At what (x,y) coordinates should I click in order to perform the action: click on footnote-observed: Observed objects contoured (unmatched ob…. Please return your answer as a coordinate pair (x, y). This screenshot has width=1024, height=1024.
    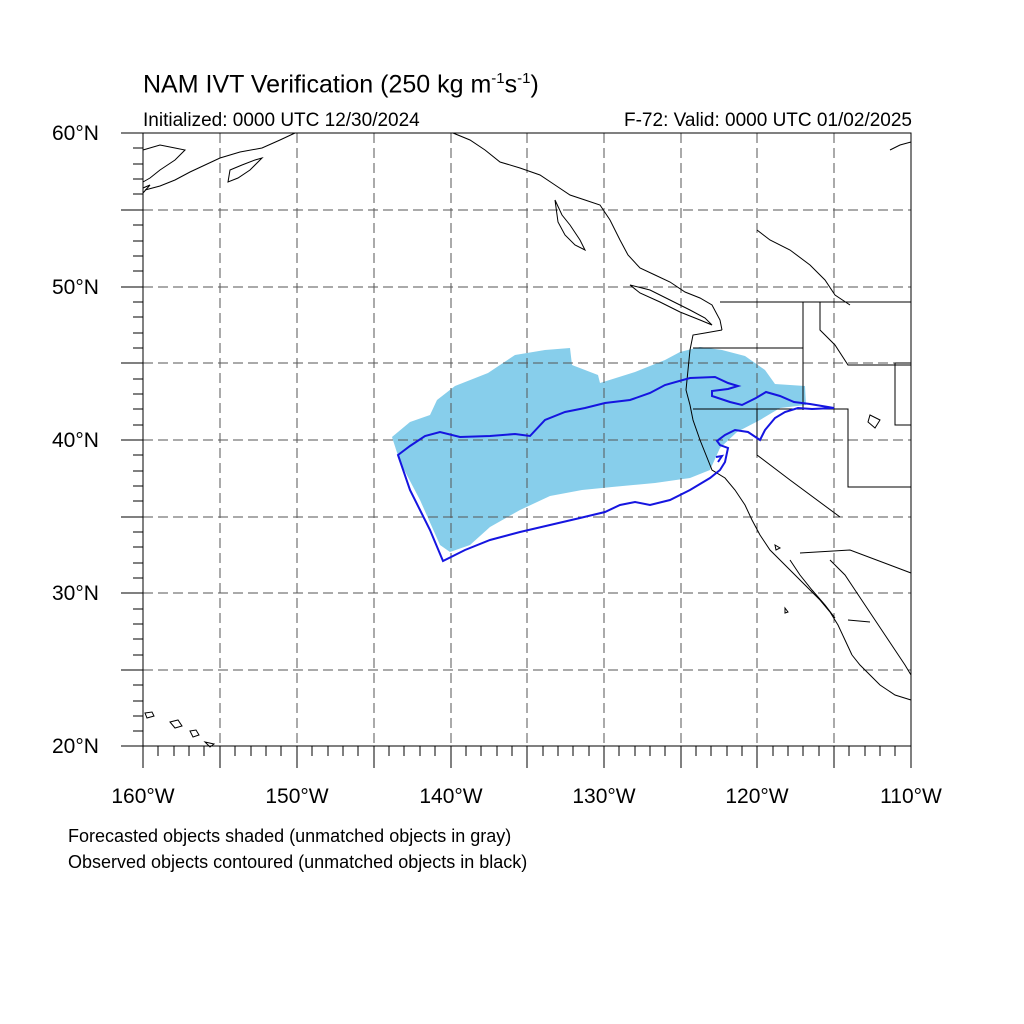
    Looking at the image, I should click on (298, 862).